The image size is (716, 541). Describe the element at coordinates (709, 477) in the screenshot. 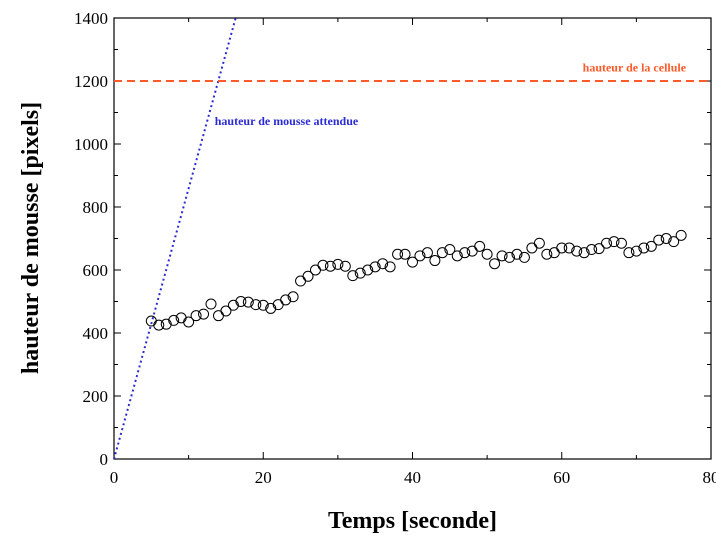

I see `x-tick-label: 80` at that location.